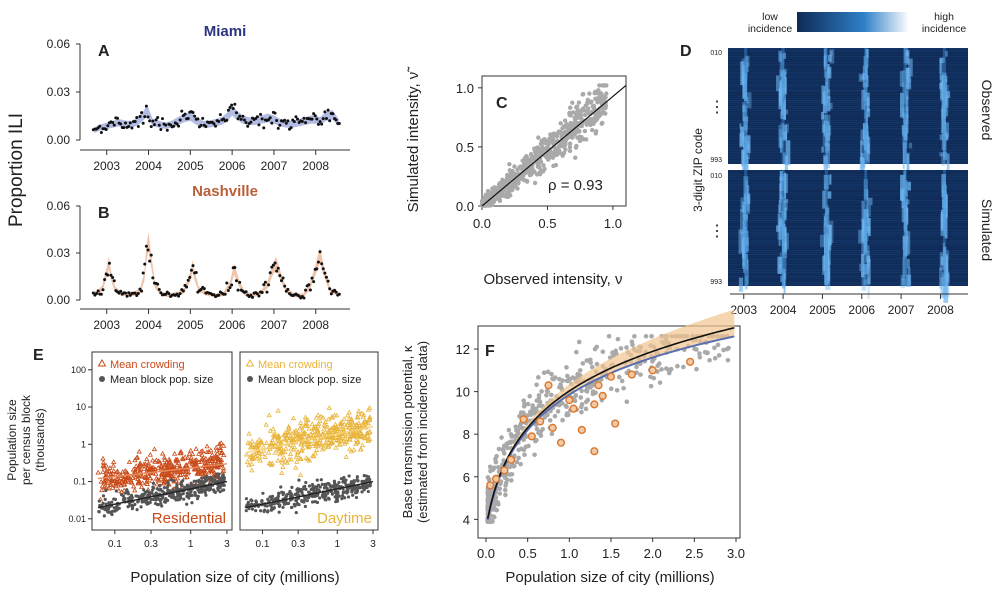 The width and height of the screenshot is (1000, 592). What do you see at coordinates (59, 253) in the screenshot?
I see `ytick-label: 0.03` at bounding box center [59, 253].